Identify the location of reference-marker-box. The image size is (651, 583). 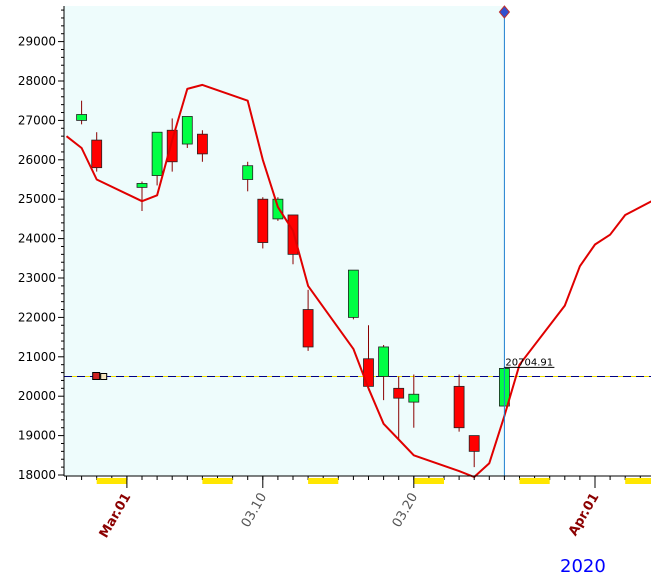
(104, 377).